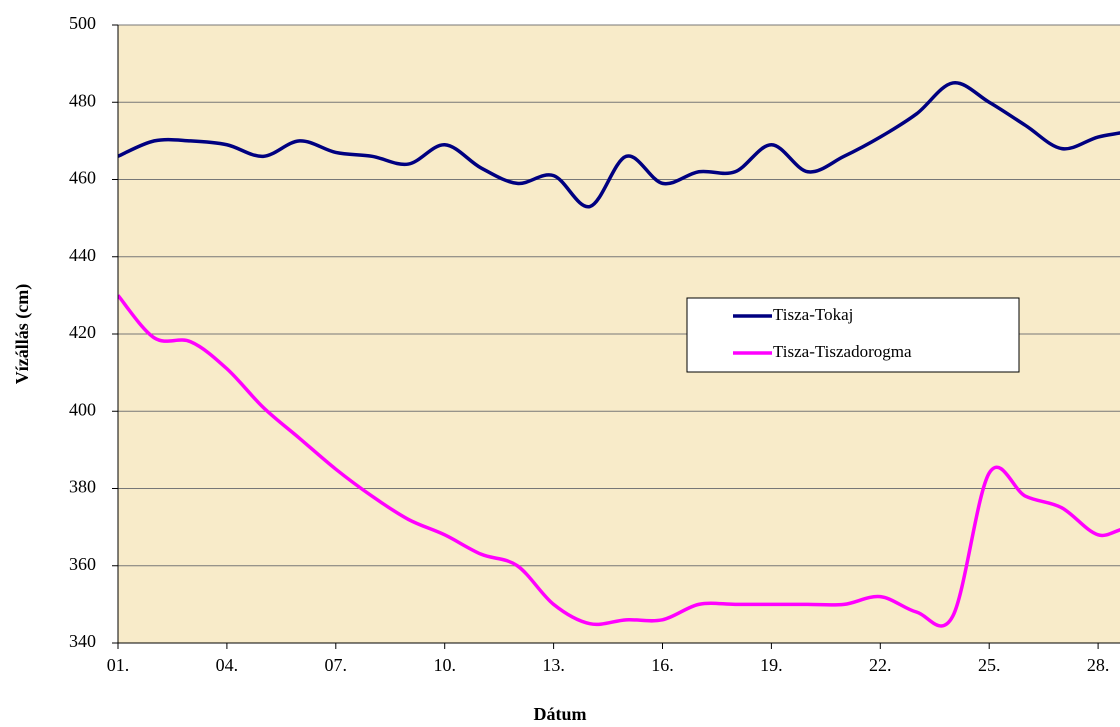  Describe the element at coordinates (82, 23) in the screenshot. I see `y-tick-label: 500` at that location.